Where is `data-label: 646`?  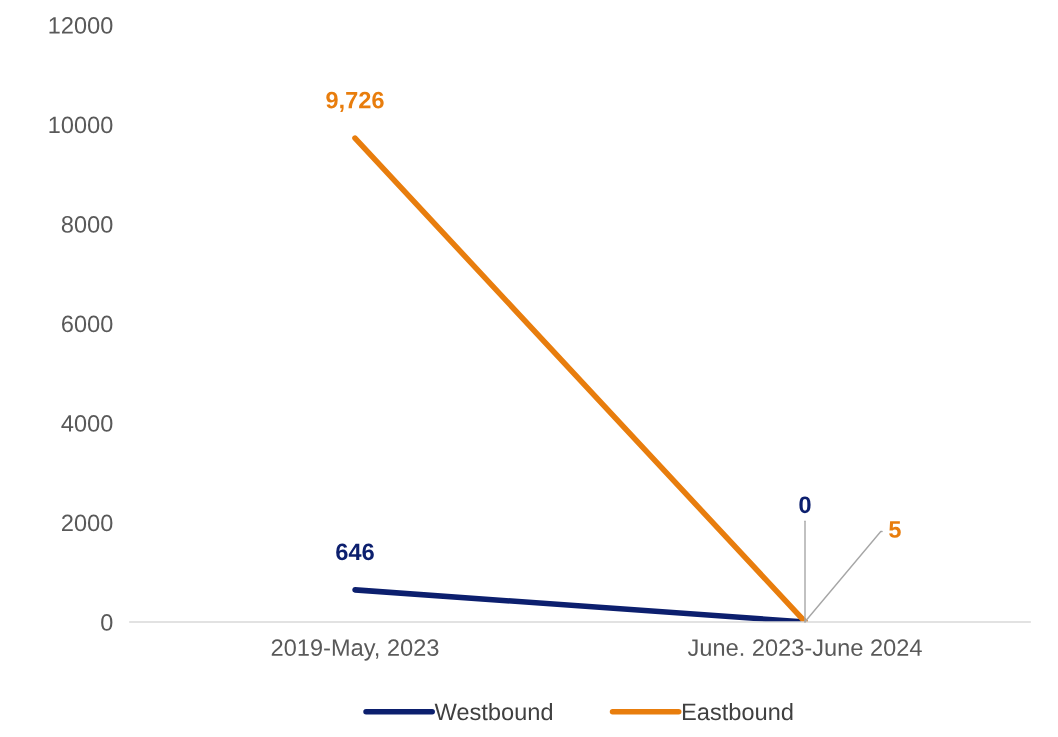
data-label: 646 is located at coordinates (355, 552).